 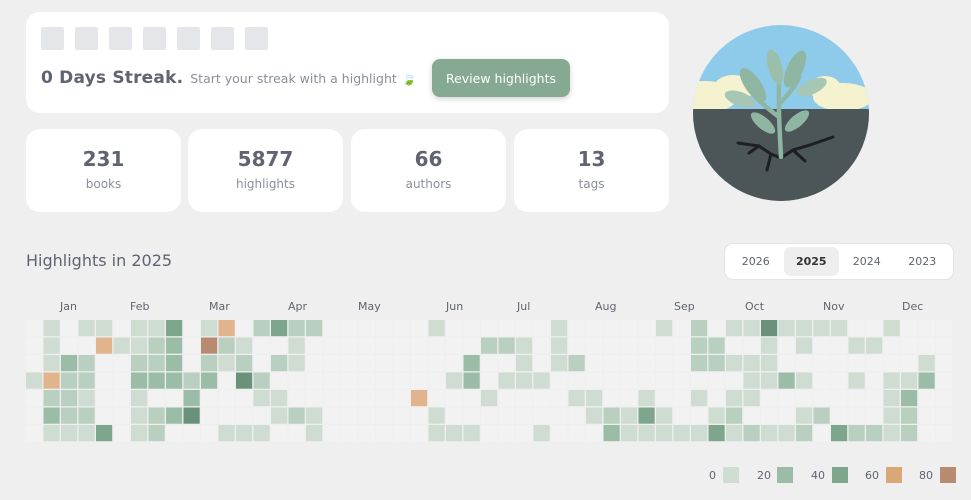 What do you see at coordinates (755, 261) in the screenshot?
I see `year-tab-2026: 2026` at bounding box center [755, 261].